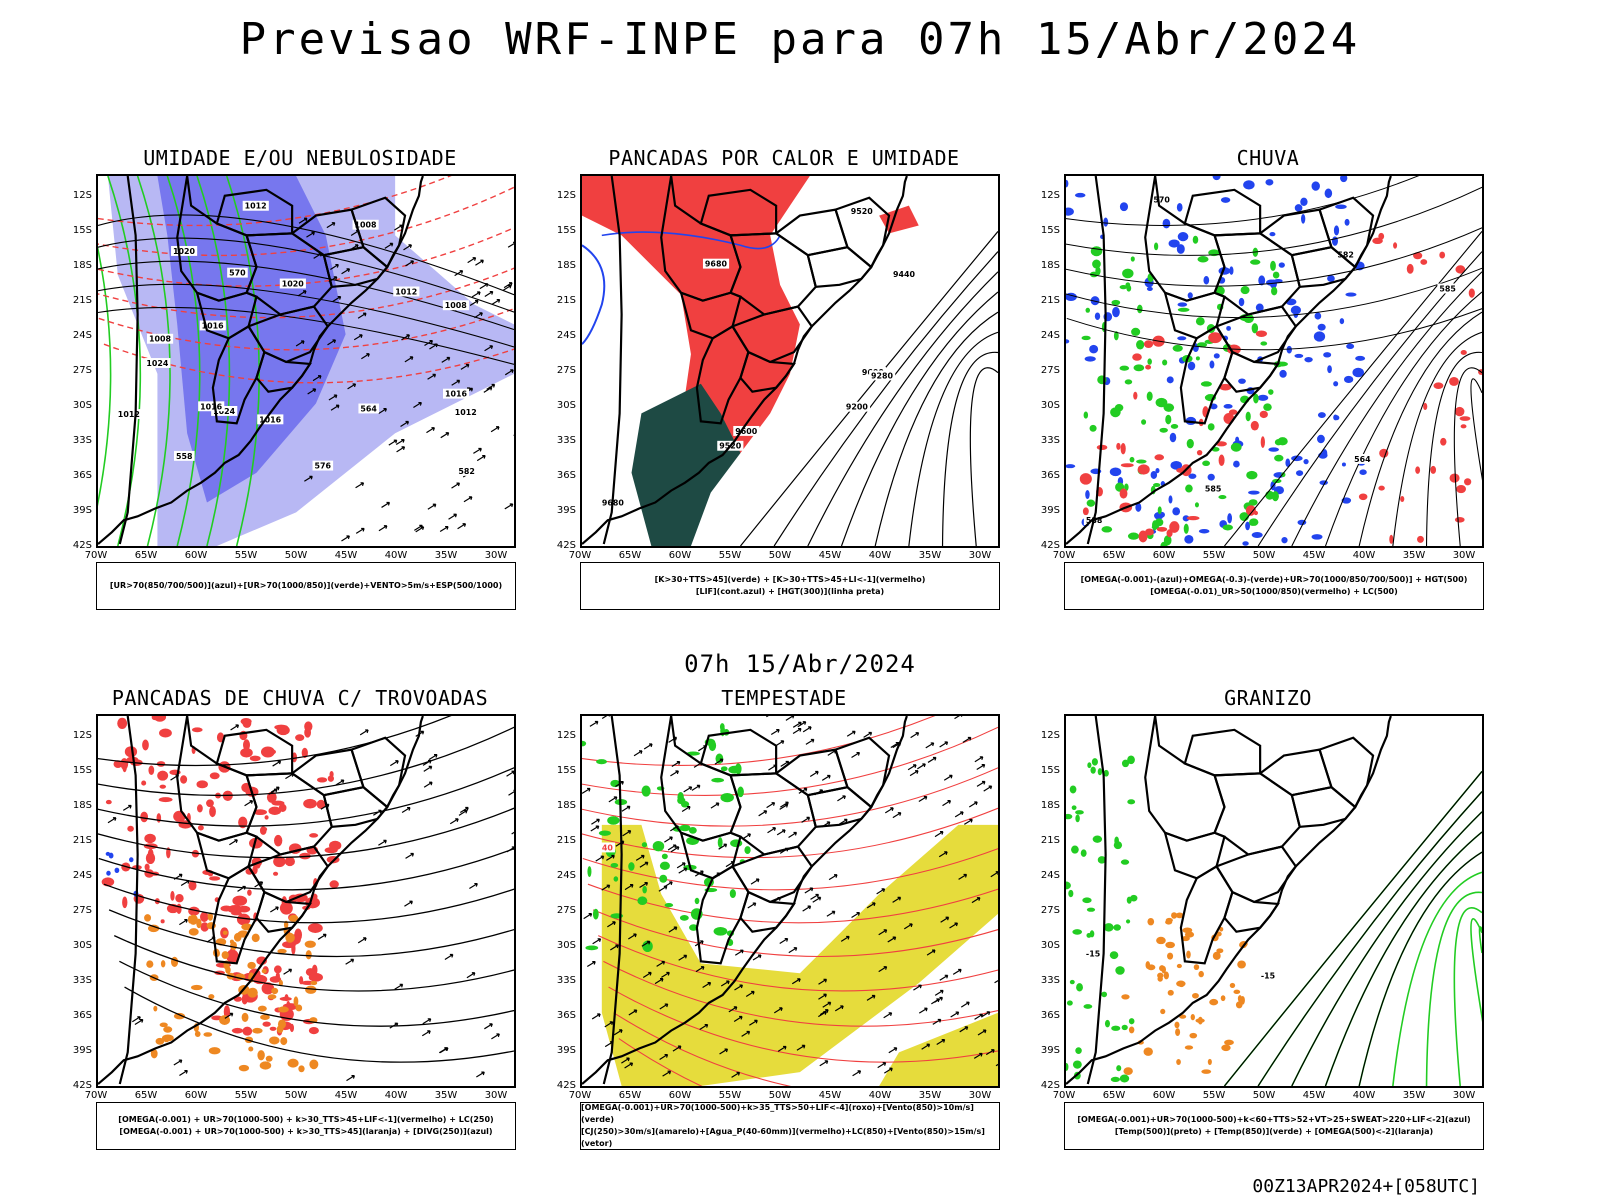  I want to click on contour-label: 9600, so click(746, 431).